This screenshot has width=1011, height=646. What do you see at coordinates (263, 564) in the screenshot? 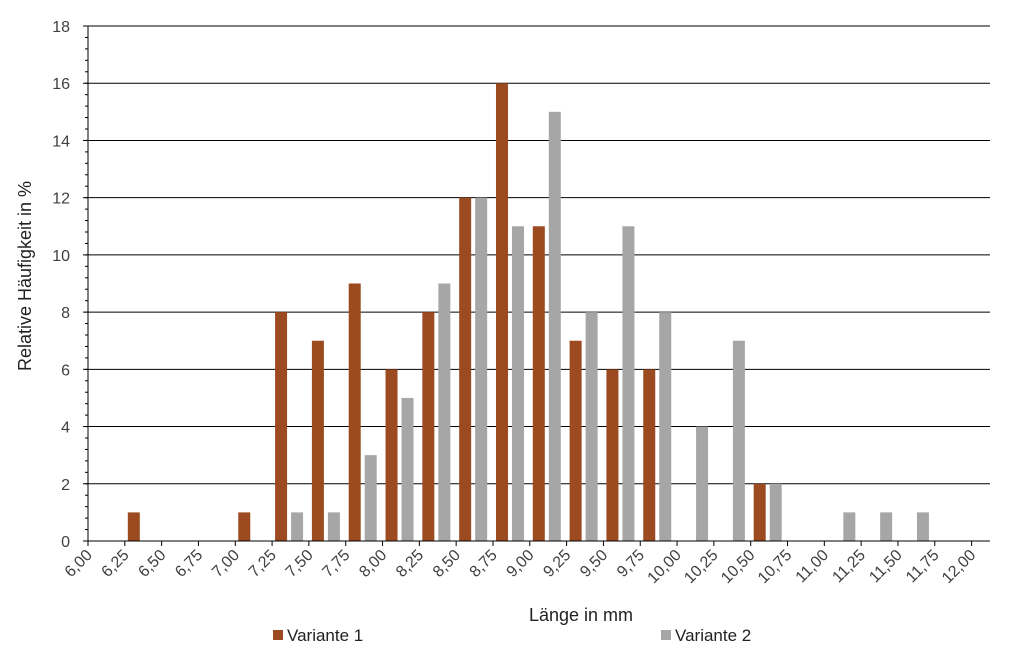
I see `x-tick-label: 7,25` at bounding box center [263, 564].